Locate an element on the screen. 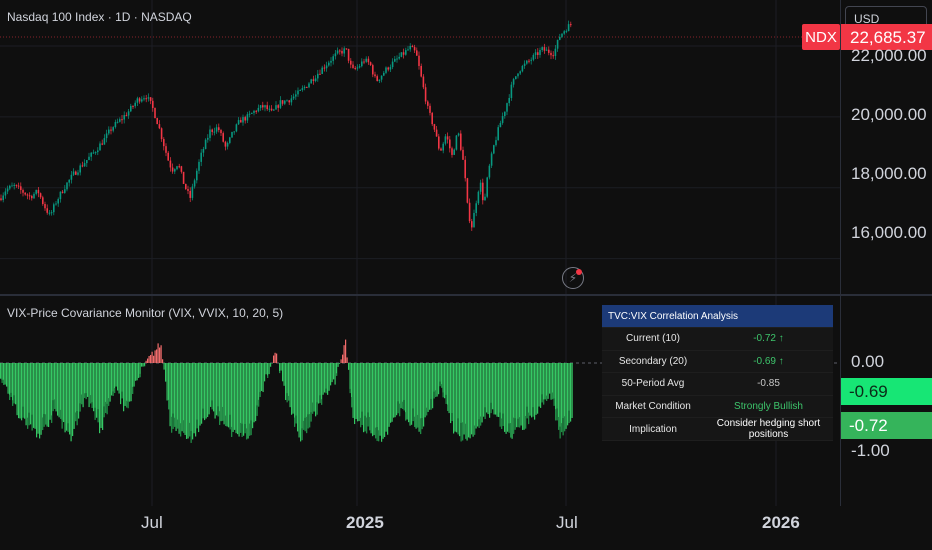 The image size is (932, 550). table-value: Consider hedging short positions is located at coordinates (768, 429).